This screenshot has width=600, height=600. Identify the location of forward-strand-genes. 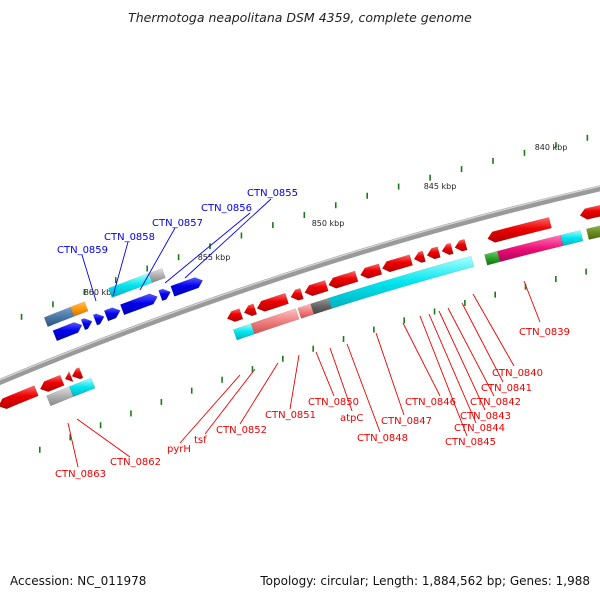
(123, 305).